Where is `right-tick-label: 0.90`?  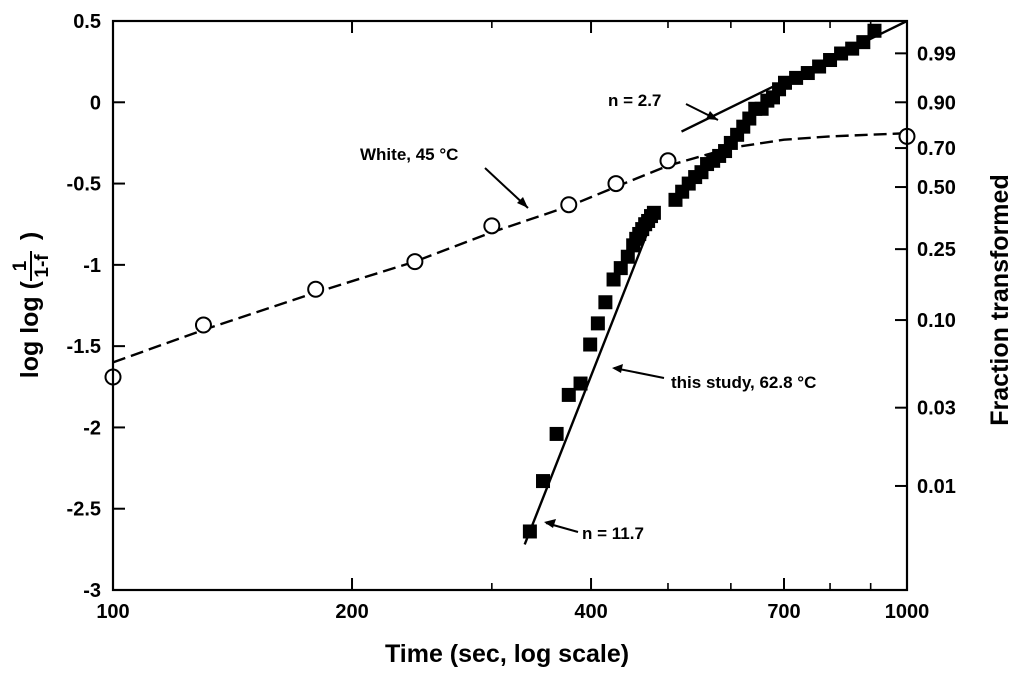
right-tick-label: 0.90 is located at coordinates (936, 103).